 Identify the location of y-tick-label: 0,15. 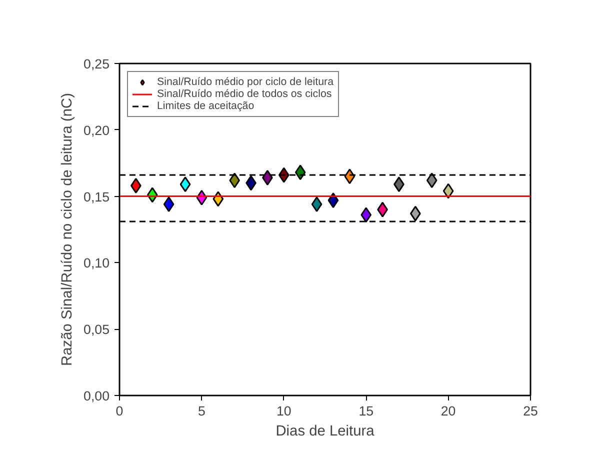
(97, 196).